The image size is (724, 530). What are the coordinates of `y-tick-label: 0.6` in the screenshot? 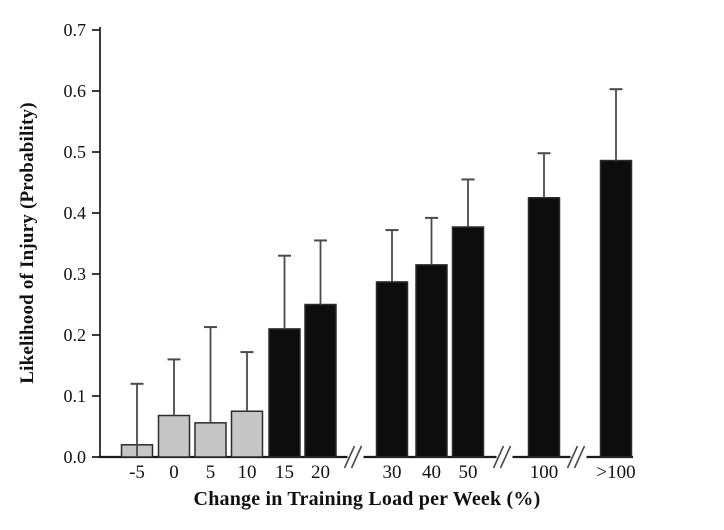 It's located at (75, 91).